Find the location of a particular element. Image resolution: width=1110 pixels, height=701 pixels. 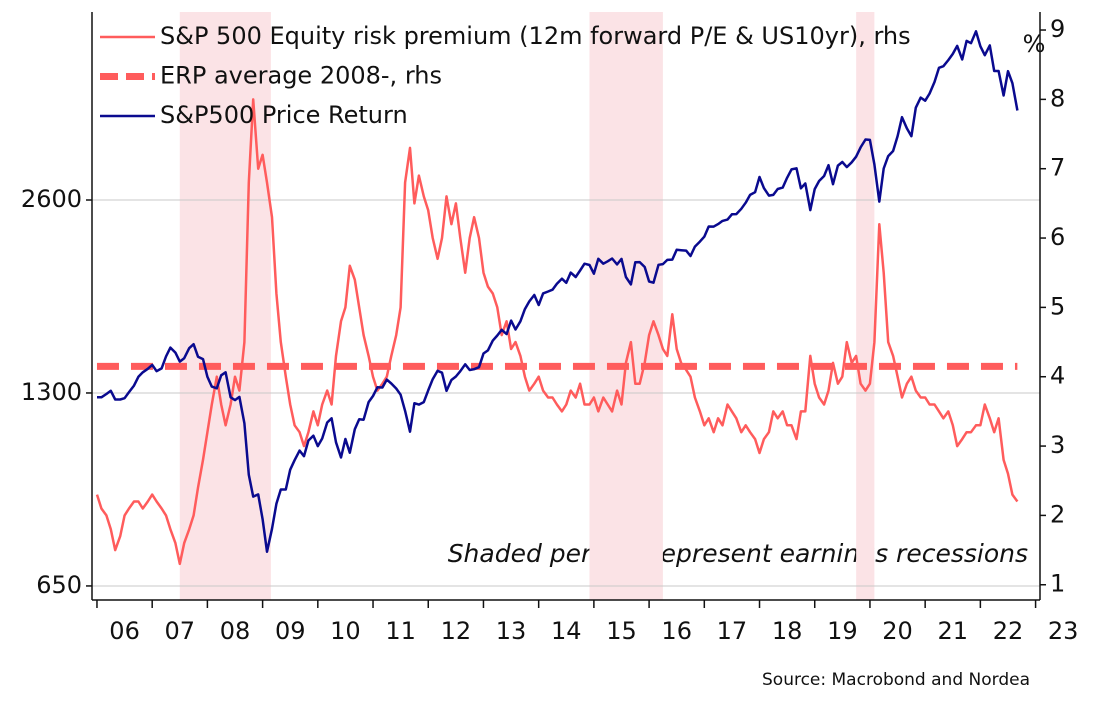

x-tick-label: 09 is located at coordinates (290, 631).